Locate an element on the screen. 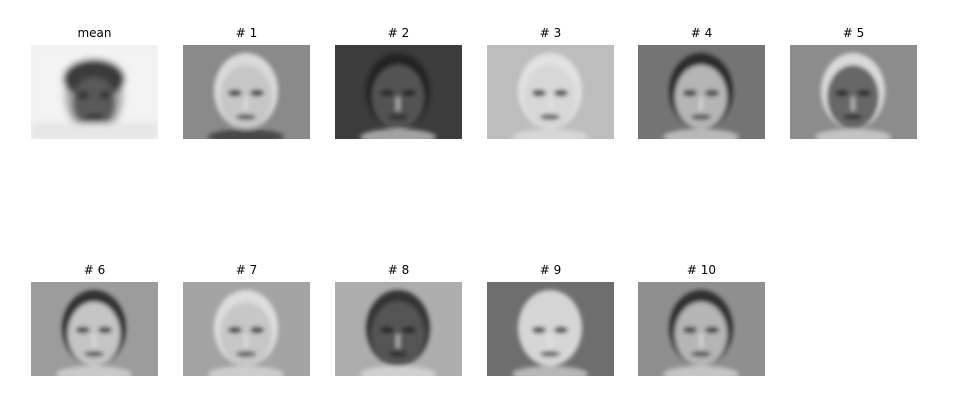 This screenshot has height=406, width=957. panel-title: # 2 is located at coordinates (398, 33).